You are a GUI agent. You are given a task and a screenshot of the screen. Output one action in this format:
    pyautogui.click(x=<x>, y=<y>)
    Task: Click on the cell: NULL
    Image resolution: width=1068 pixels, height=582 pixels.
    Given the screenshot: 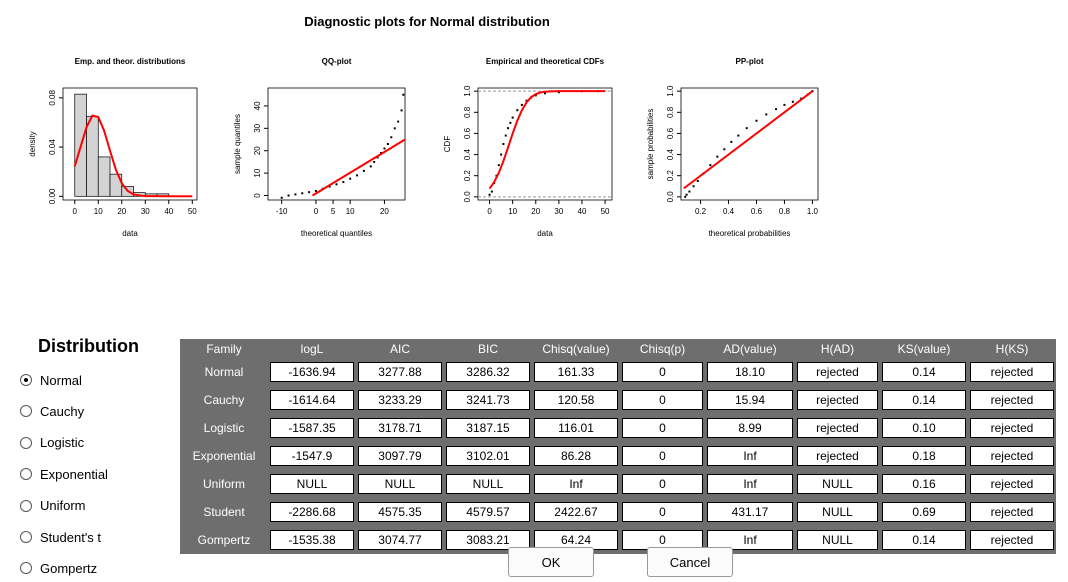 What is the action you would take?
    pyautogui.click(x=400, y=484)
    